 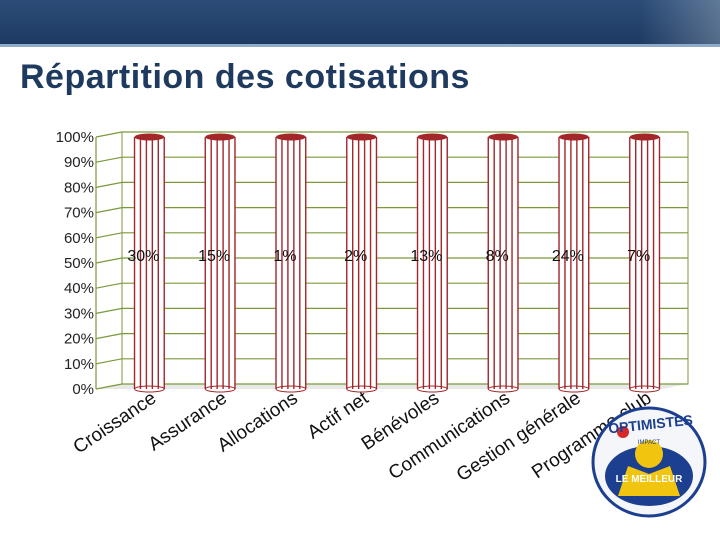 What do you see at coordinates (79, 263) in the screenshot?
I see `y-tick-label: 50%` at bounding box center [79, 263].